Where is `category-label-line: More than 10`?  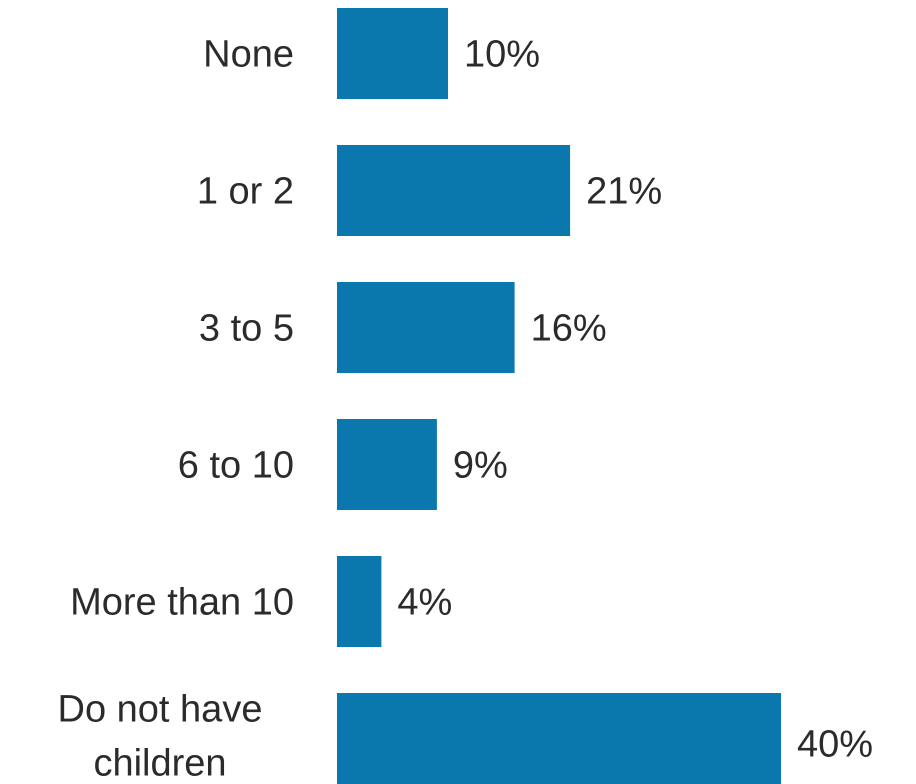
category-label-line: More than 10 is located at coordinates (182, 603).